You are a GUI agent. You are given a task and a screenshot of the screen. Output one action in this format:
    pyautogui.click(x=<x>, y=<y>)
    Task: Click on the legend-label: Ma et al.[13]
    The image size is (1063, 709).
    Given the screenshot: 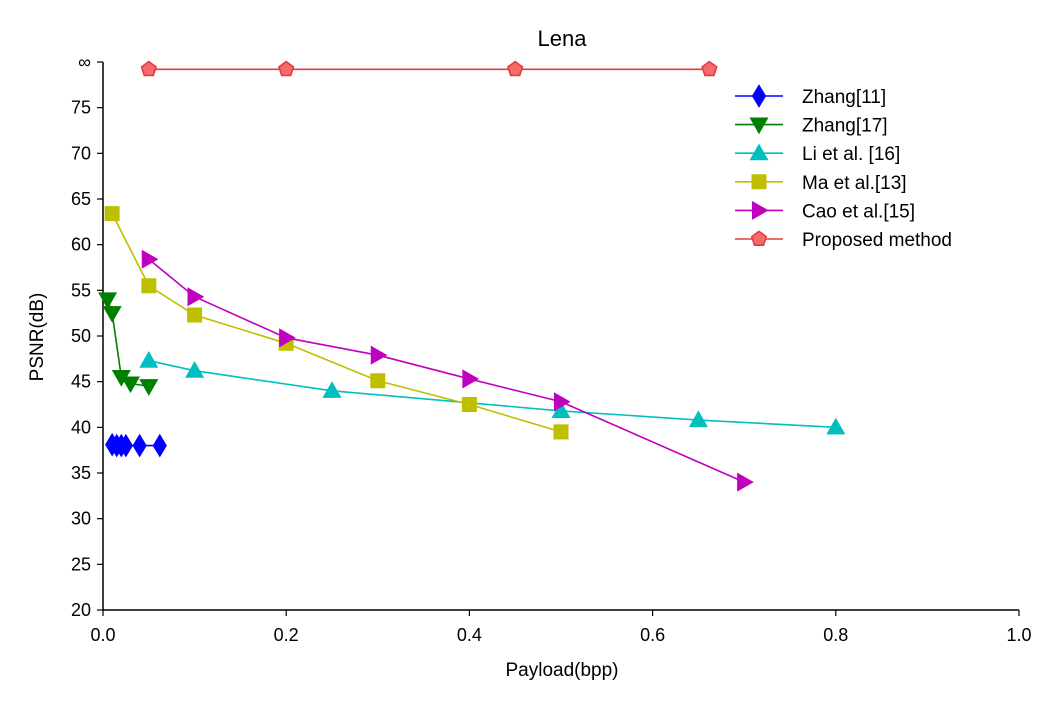 What is the action you would take?
    pyautogui.click(x=854, y=183)
    